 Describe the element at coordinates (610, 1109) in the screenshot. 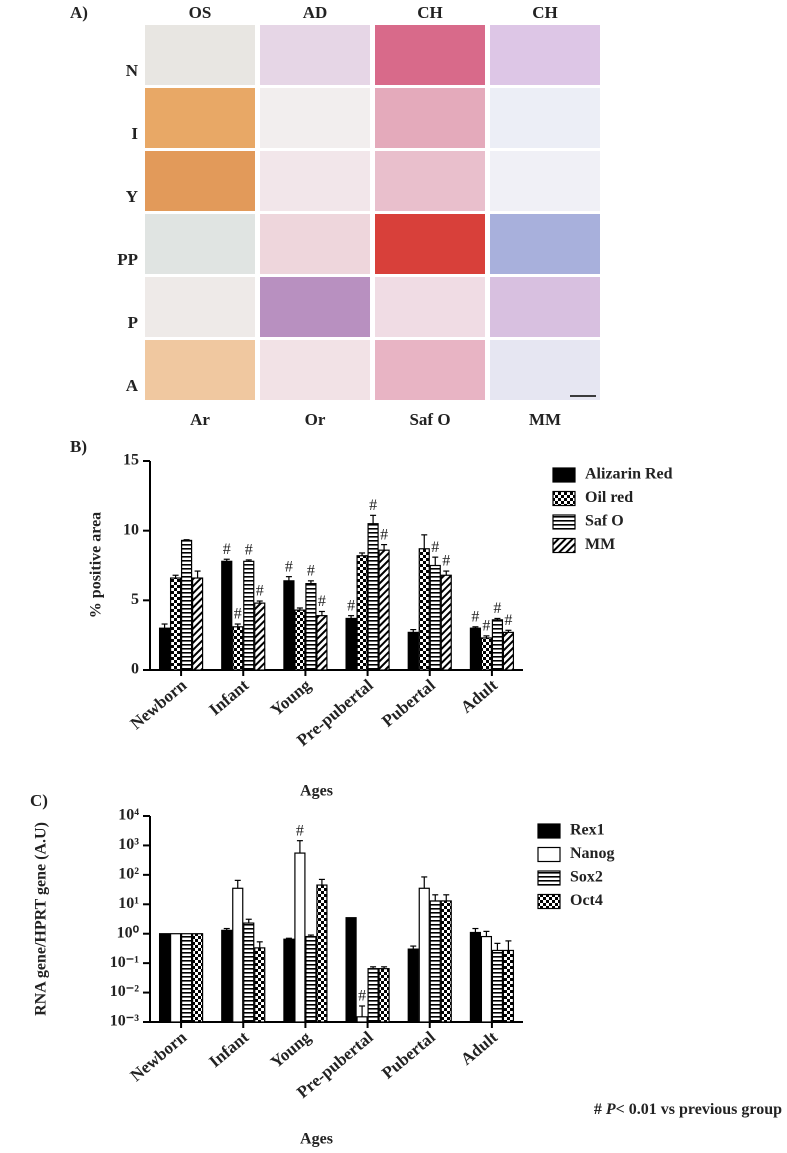

I see `footnote-part: P` at that location.